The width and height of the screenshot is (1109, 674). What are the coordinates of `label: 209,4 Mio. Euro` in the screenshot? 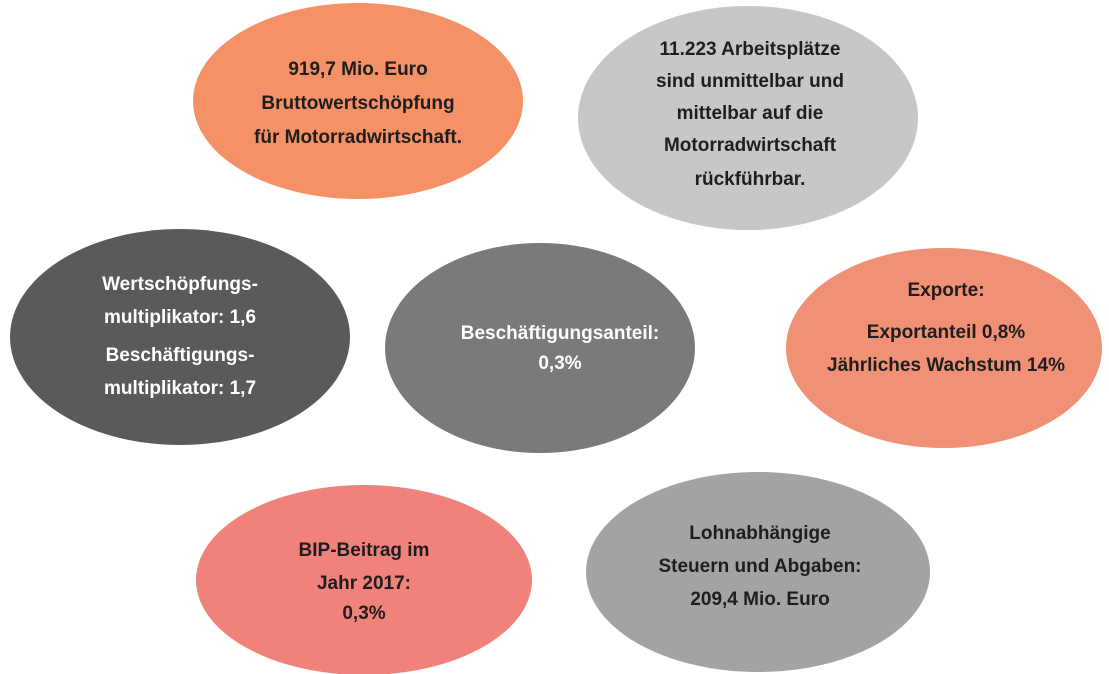 It's located at (759, 599).